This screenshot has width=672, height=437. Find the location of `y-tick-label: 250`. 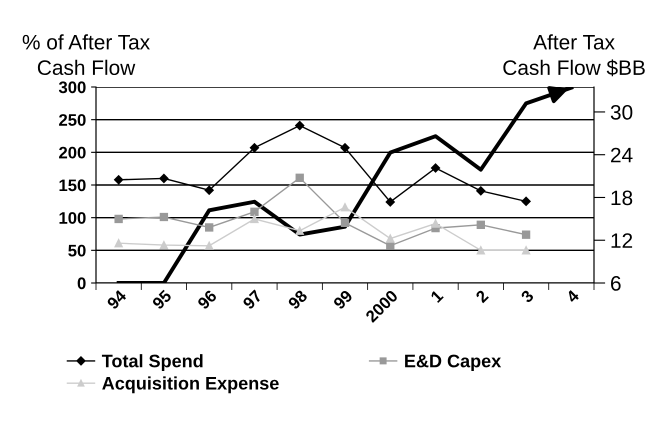

y-tick-label: 250 is located at coordinates (72, 120).